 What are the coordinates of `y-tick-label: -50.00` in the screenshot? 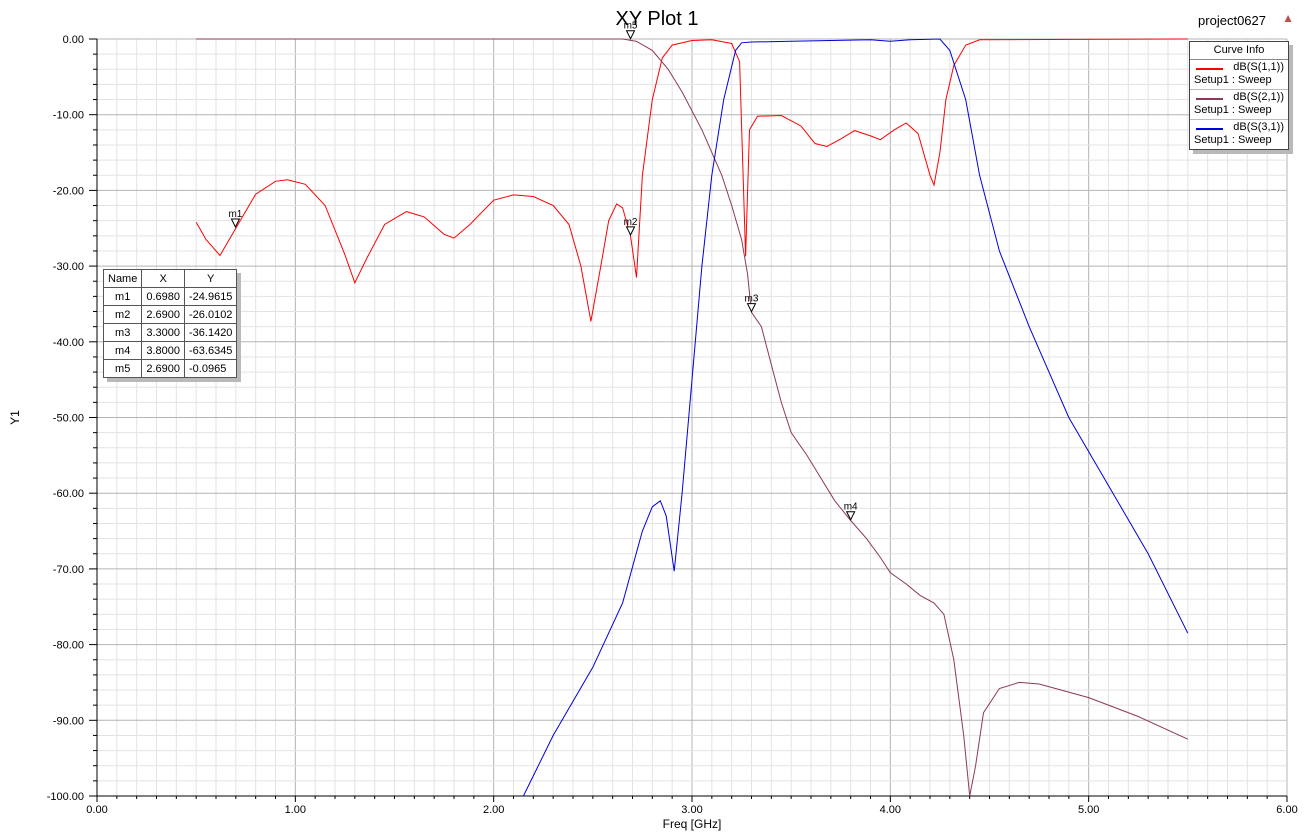 It's located at (68, 419).